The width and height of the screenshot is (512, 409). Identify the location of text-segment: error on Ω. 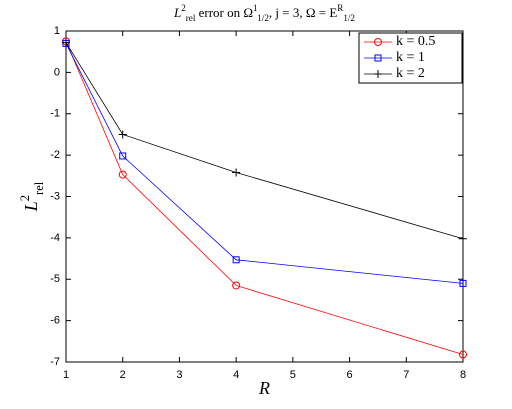
(224, 12).